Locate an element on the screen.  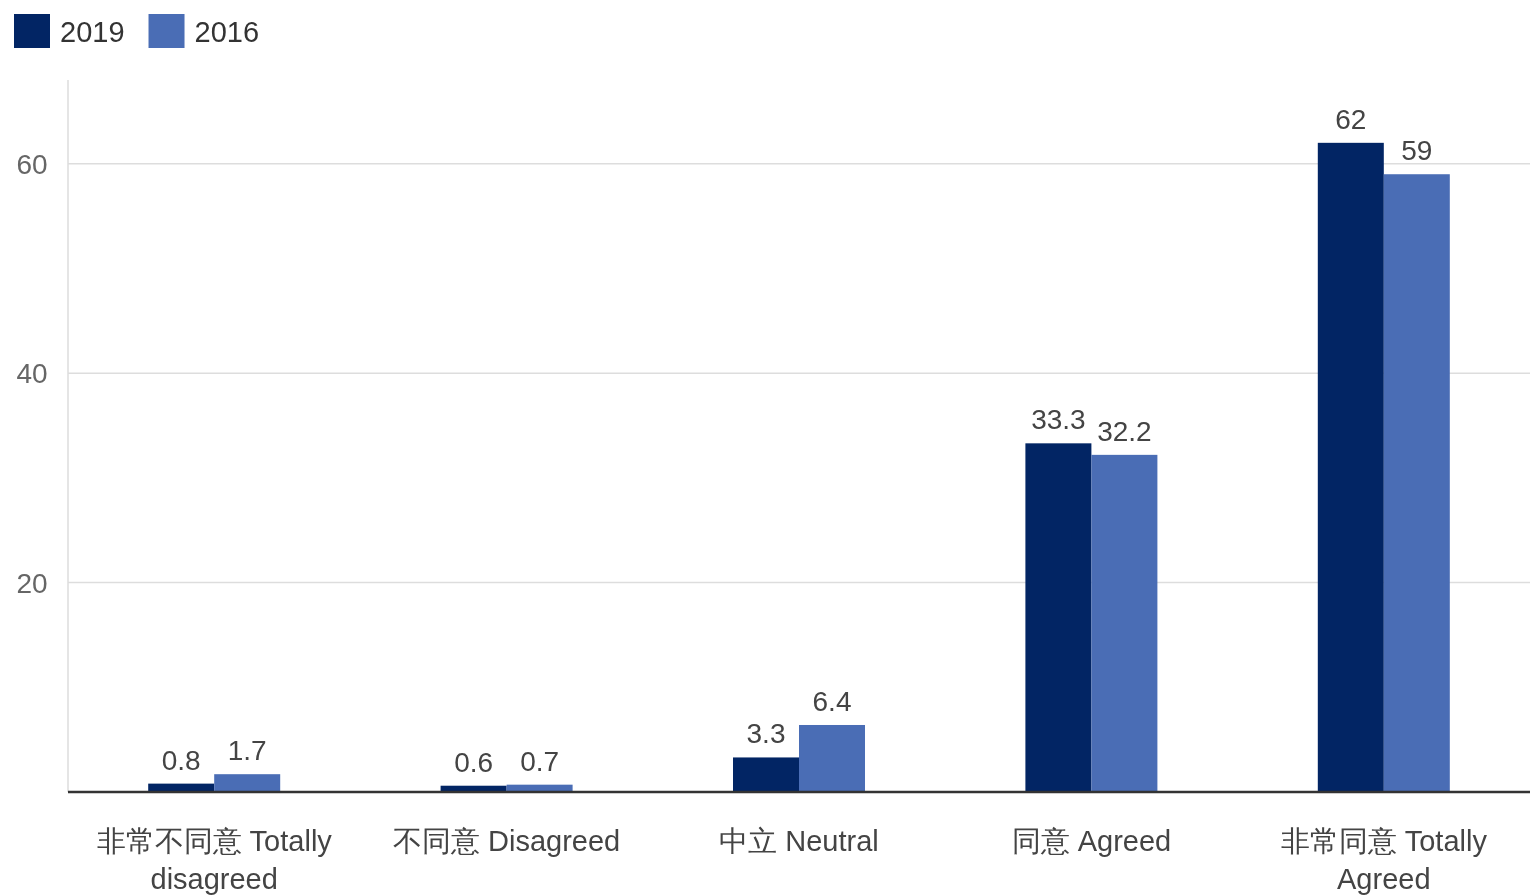
data-label: 62 is located at coordinates (1351, 119).